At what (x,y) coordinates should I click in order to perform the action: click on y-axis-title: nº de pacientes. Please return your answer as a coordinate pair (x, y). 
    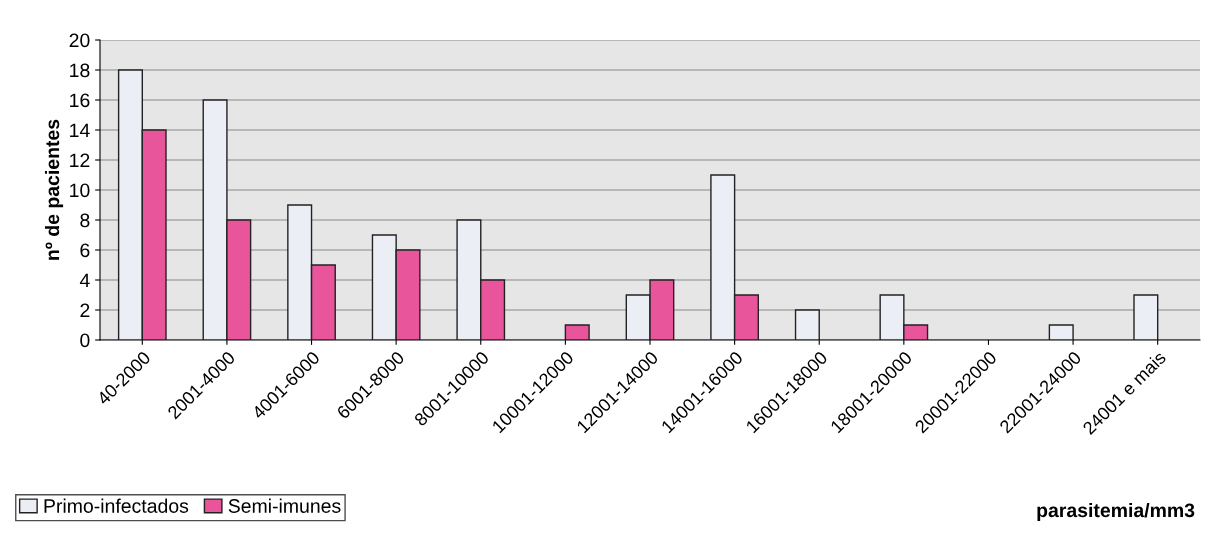
    Looking at the image, I should click on (54, 189).